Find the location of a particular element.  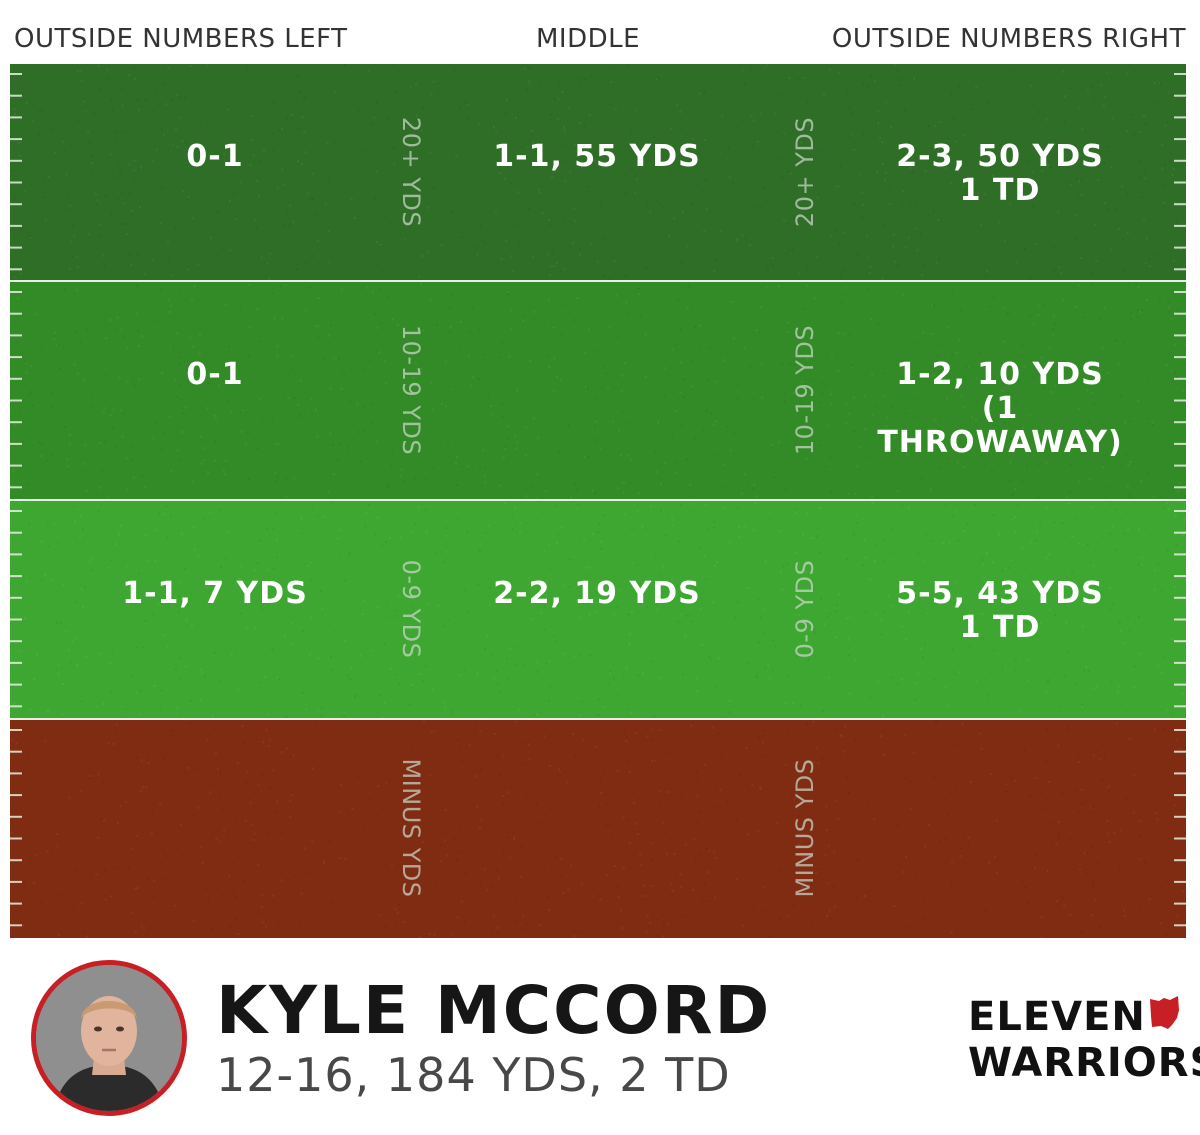

zone-label-right: 20+ YDS is located at coordinates (805, 172).